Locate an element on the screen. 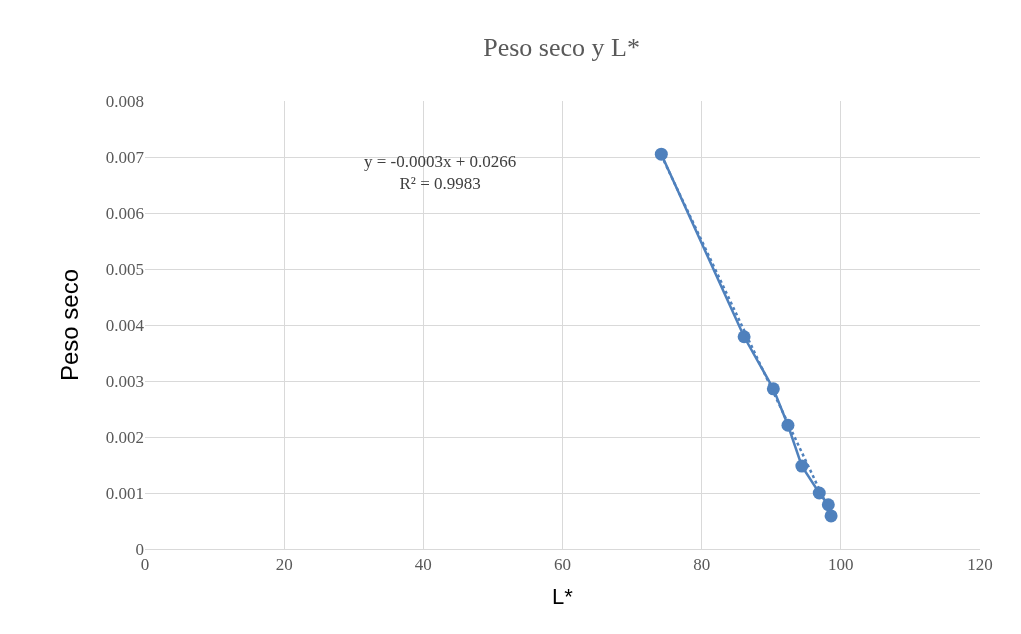 The width and height of the screenshot is (1021, 634). y-tick-label: 0.004 is located at coordinates (125, 325).